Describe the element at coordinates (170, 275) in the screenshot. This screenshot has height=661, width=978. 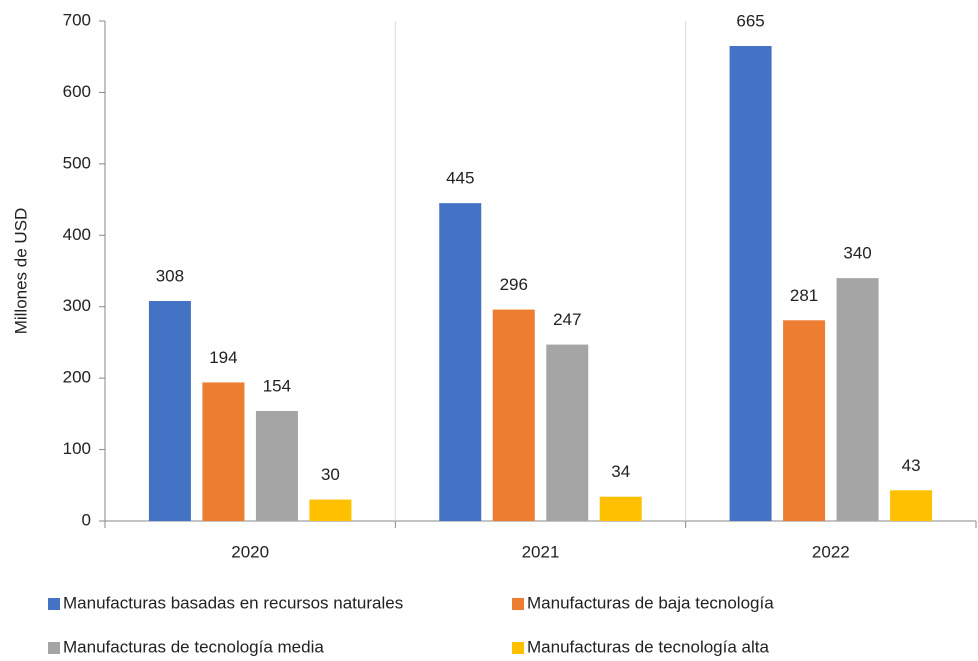
I see `data-label: 308` at that location.